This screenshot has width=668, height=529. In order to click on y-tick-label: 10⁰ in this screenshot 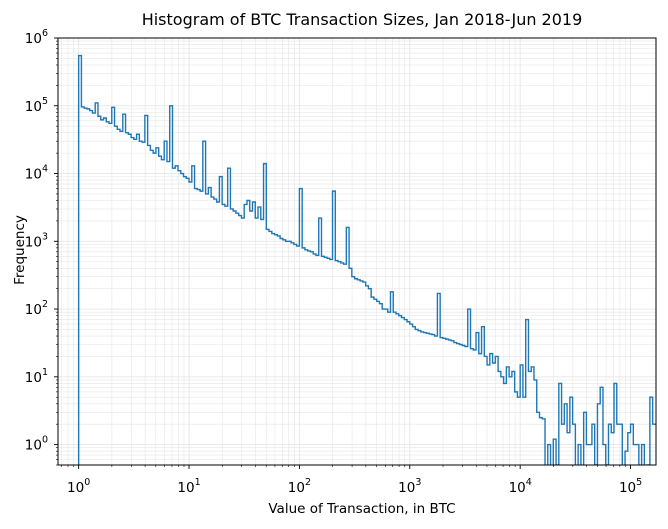, I will do `click(36, 444)`.